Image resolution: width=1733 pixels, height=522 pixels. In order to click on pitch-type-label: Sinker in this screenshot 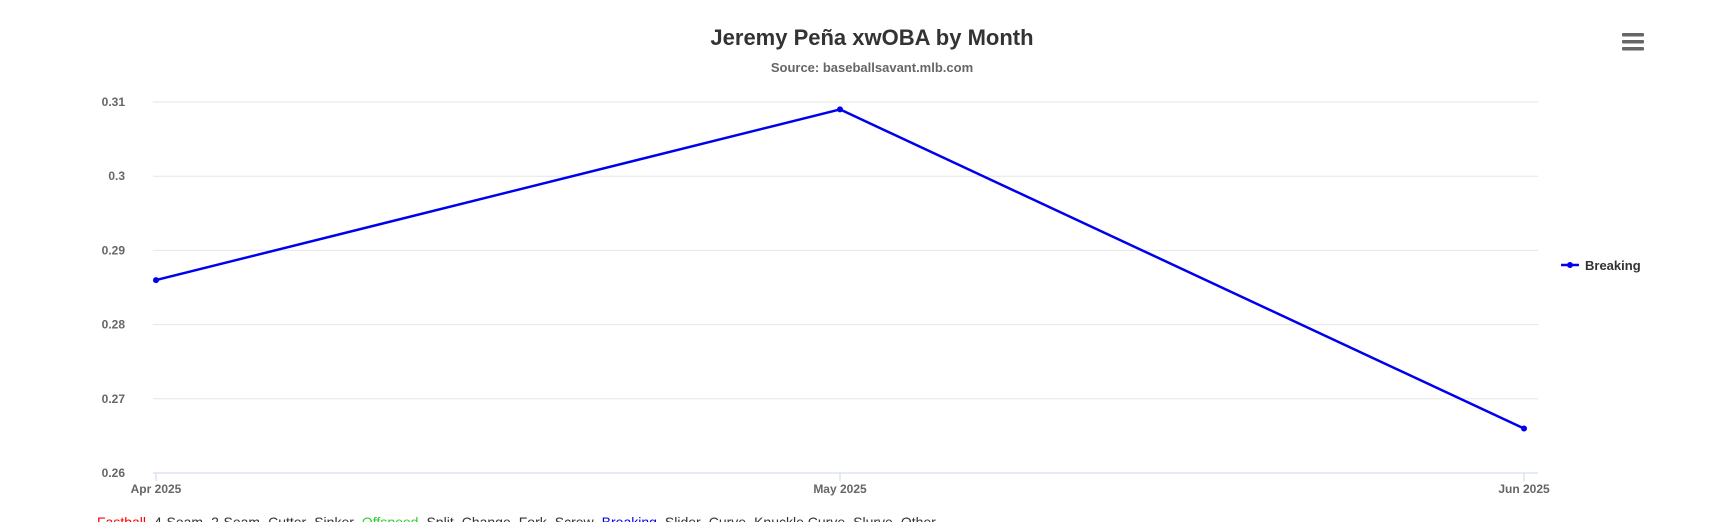, I will do `click(334, 518)`.